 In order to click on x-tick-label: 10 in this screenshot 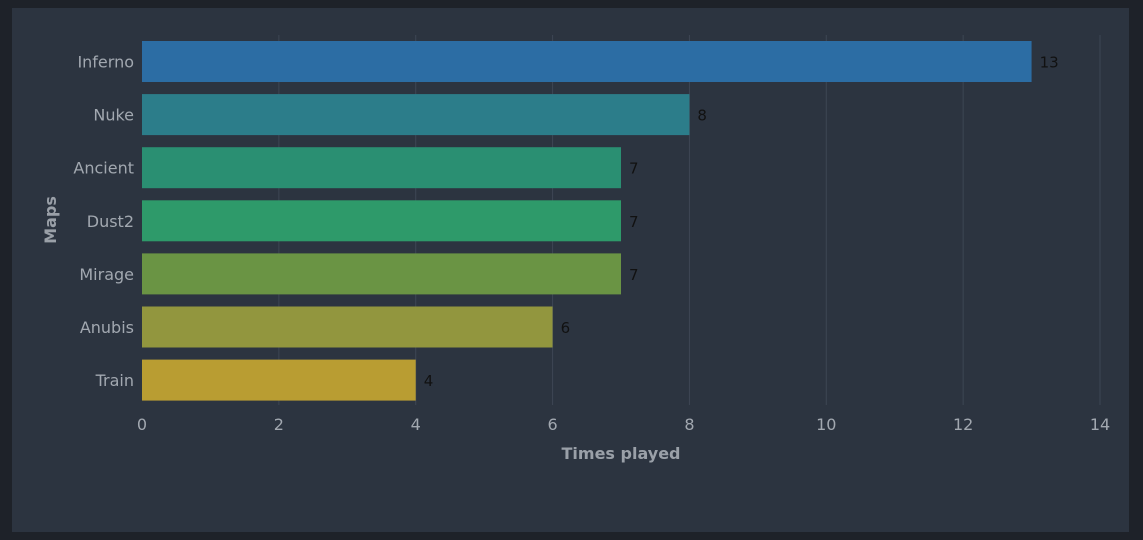, I will do `click(826, 424)`.